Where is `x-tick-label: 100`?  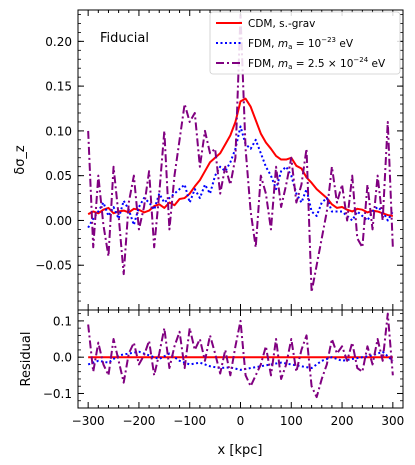
x-tick-label: 100 is located at coordinates (291, 421).